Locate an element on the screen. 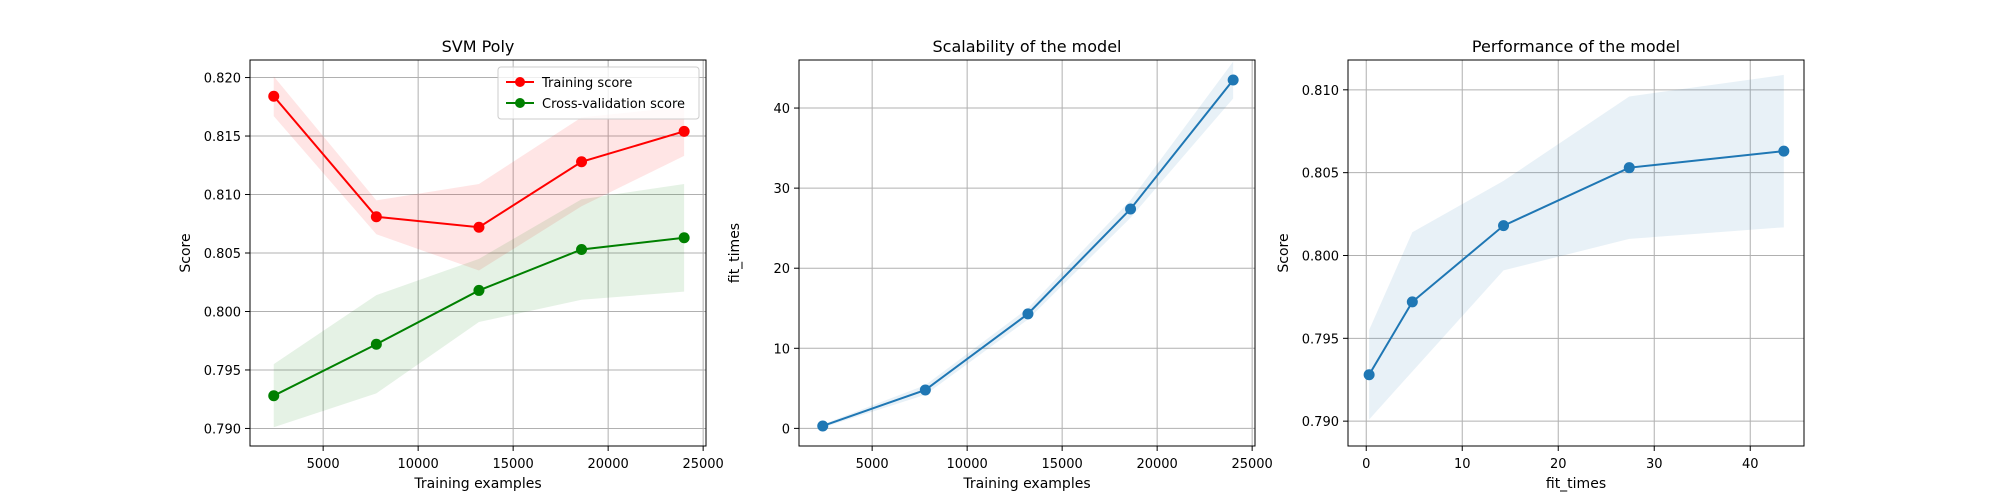  y-tick-label: 40 is located at coordinates (781, 109).